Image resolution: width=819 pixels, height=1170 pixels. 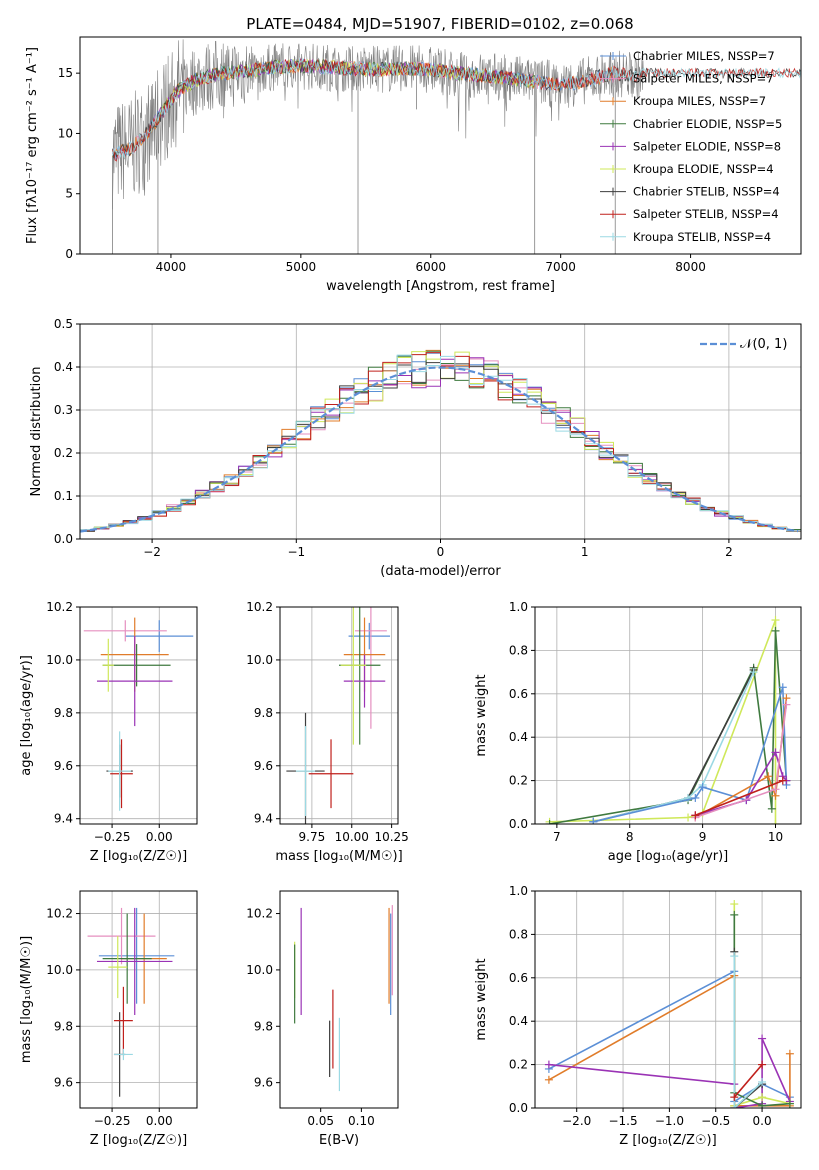 What do you see at coordinates (690, 267) in the screenshot?
I see `x-tick-label: 8000` at bounding box center [690, 267].